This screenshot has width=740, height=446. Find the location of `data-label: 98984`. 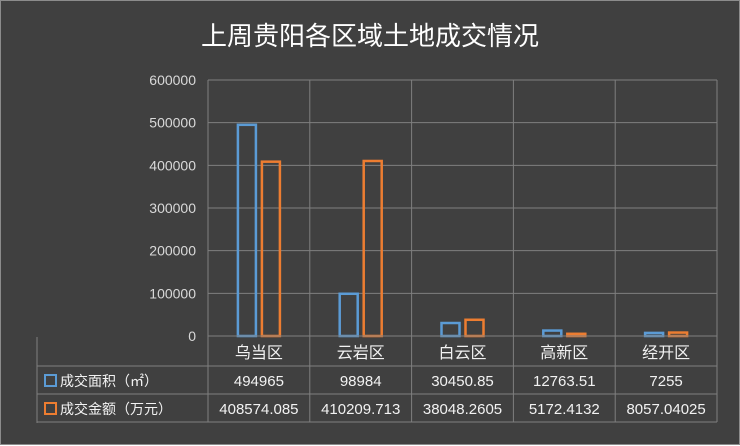

data-label: 98984 is located at coordinates (361, 381).